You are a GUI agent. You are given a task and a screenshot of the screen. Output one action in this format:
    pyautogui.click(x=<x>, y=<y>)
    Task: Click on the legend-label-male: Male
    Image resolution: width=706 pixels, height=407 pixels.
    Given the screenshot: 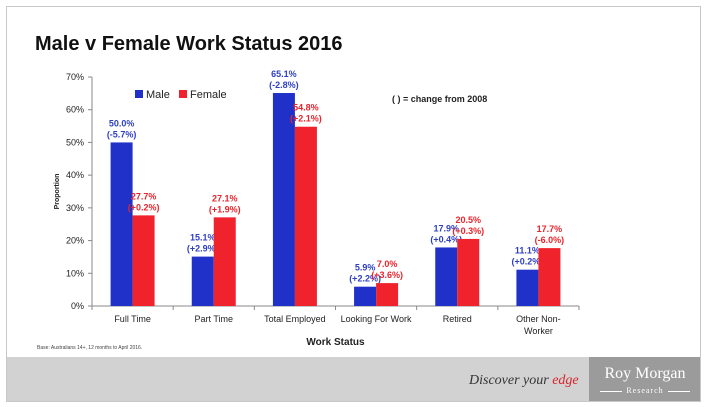 What is the action you would take?
    pyautogui.click(x=158, y=95)
    